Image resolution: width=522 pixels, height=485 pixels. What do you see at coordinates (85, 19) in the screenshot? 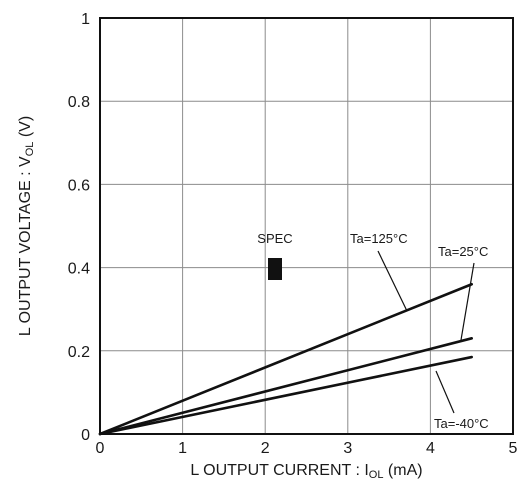
I see `y-tick-label: 1` at bounding box center [85, 19].